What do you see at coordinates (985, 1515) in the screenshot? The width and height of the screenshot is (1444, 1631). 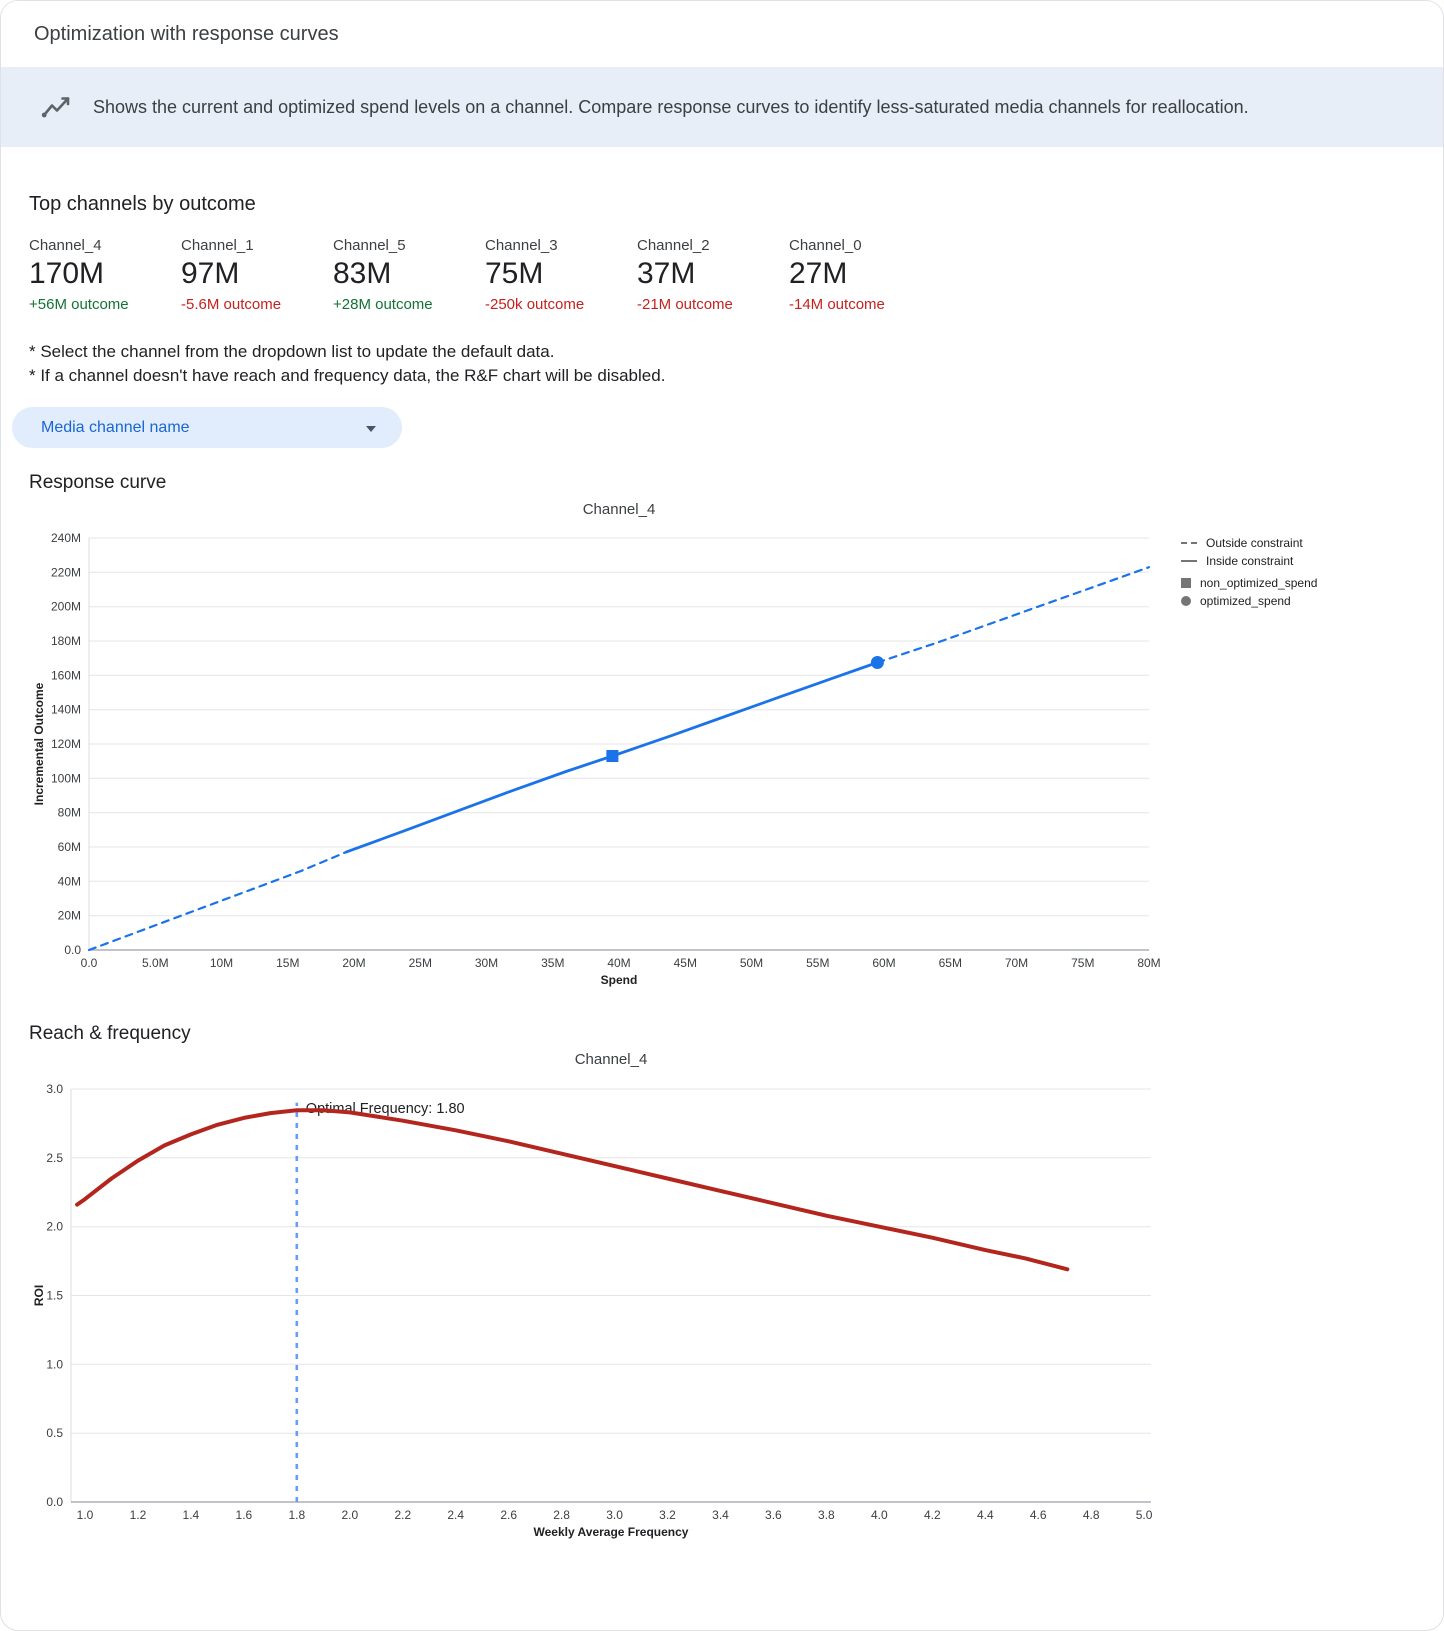 I see `svg-text: 4.4` at bounding box center [985, 1515].